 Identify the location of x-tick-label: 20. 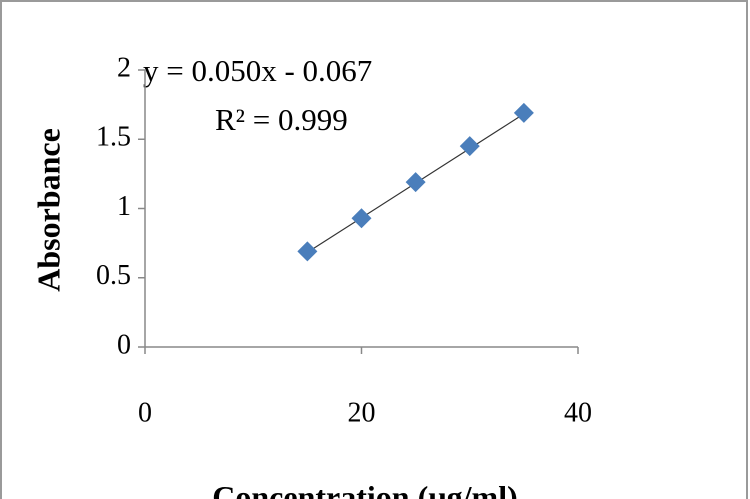
(362, 412).